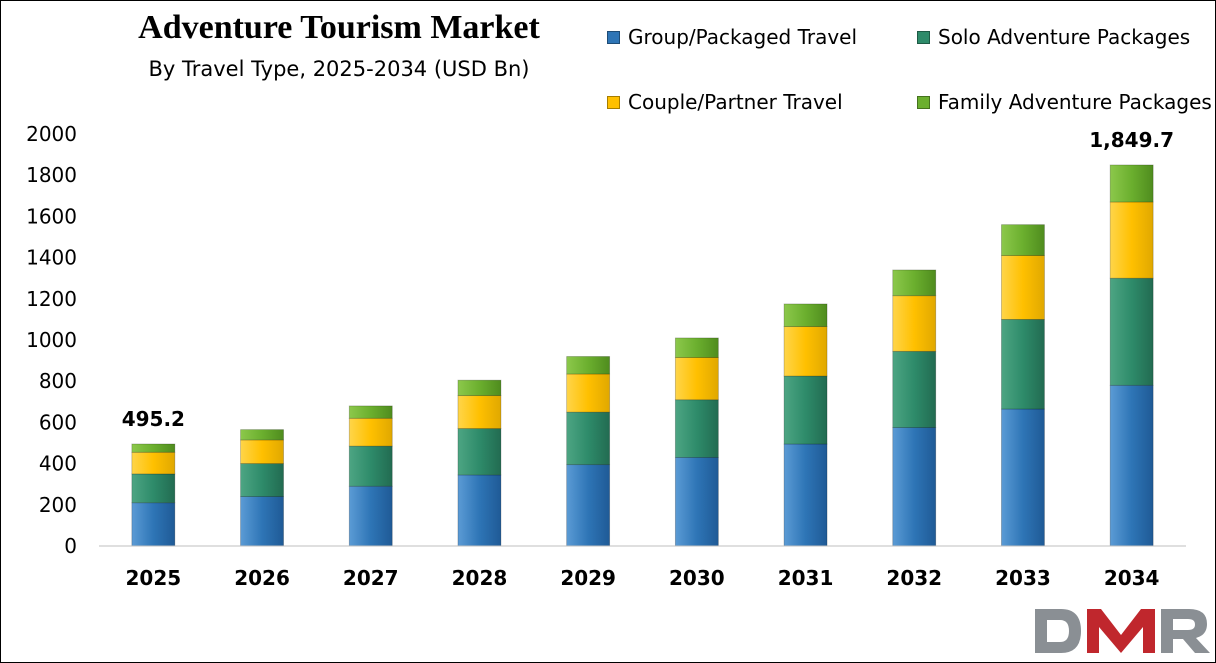  Describe the element at coordinates (1131, 183) in the screenshot. I see `bar-segment-family-2034` at that location.